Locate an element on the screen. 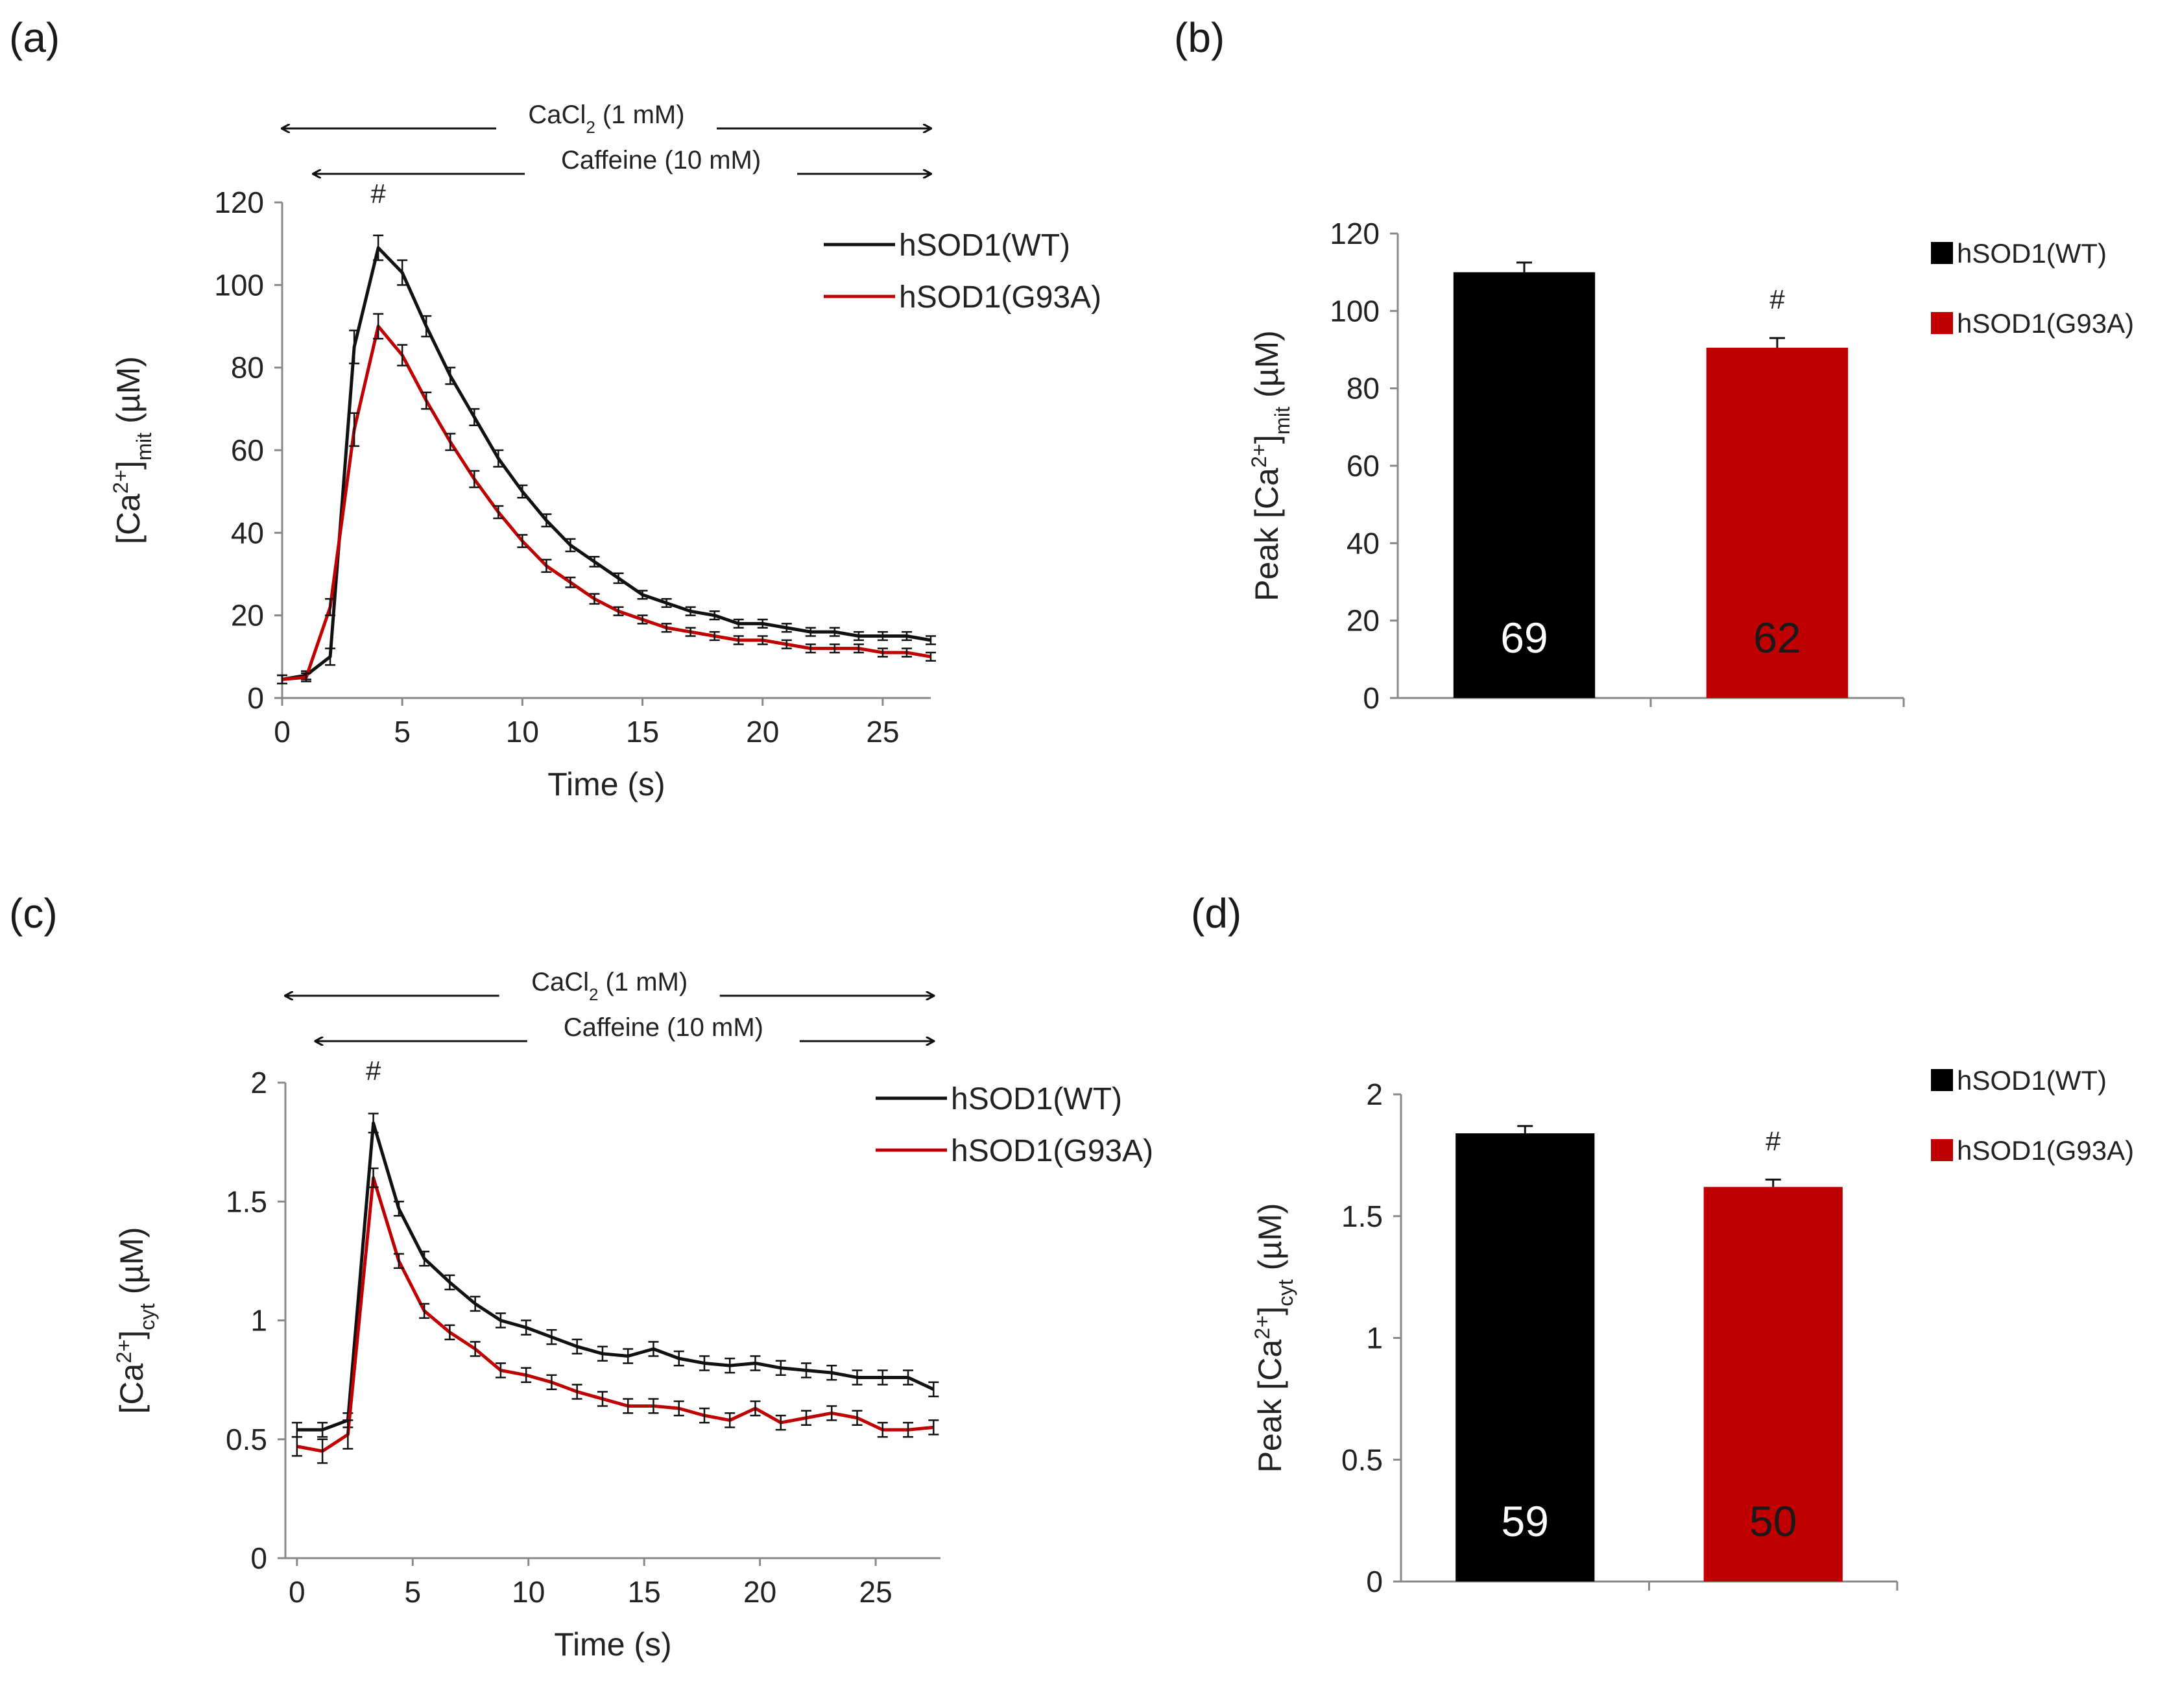  bar-n-label-wt: 69 is located at coordinates (1524, 638).